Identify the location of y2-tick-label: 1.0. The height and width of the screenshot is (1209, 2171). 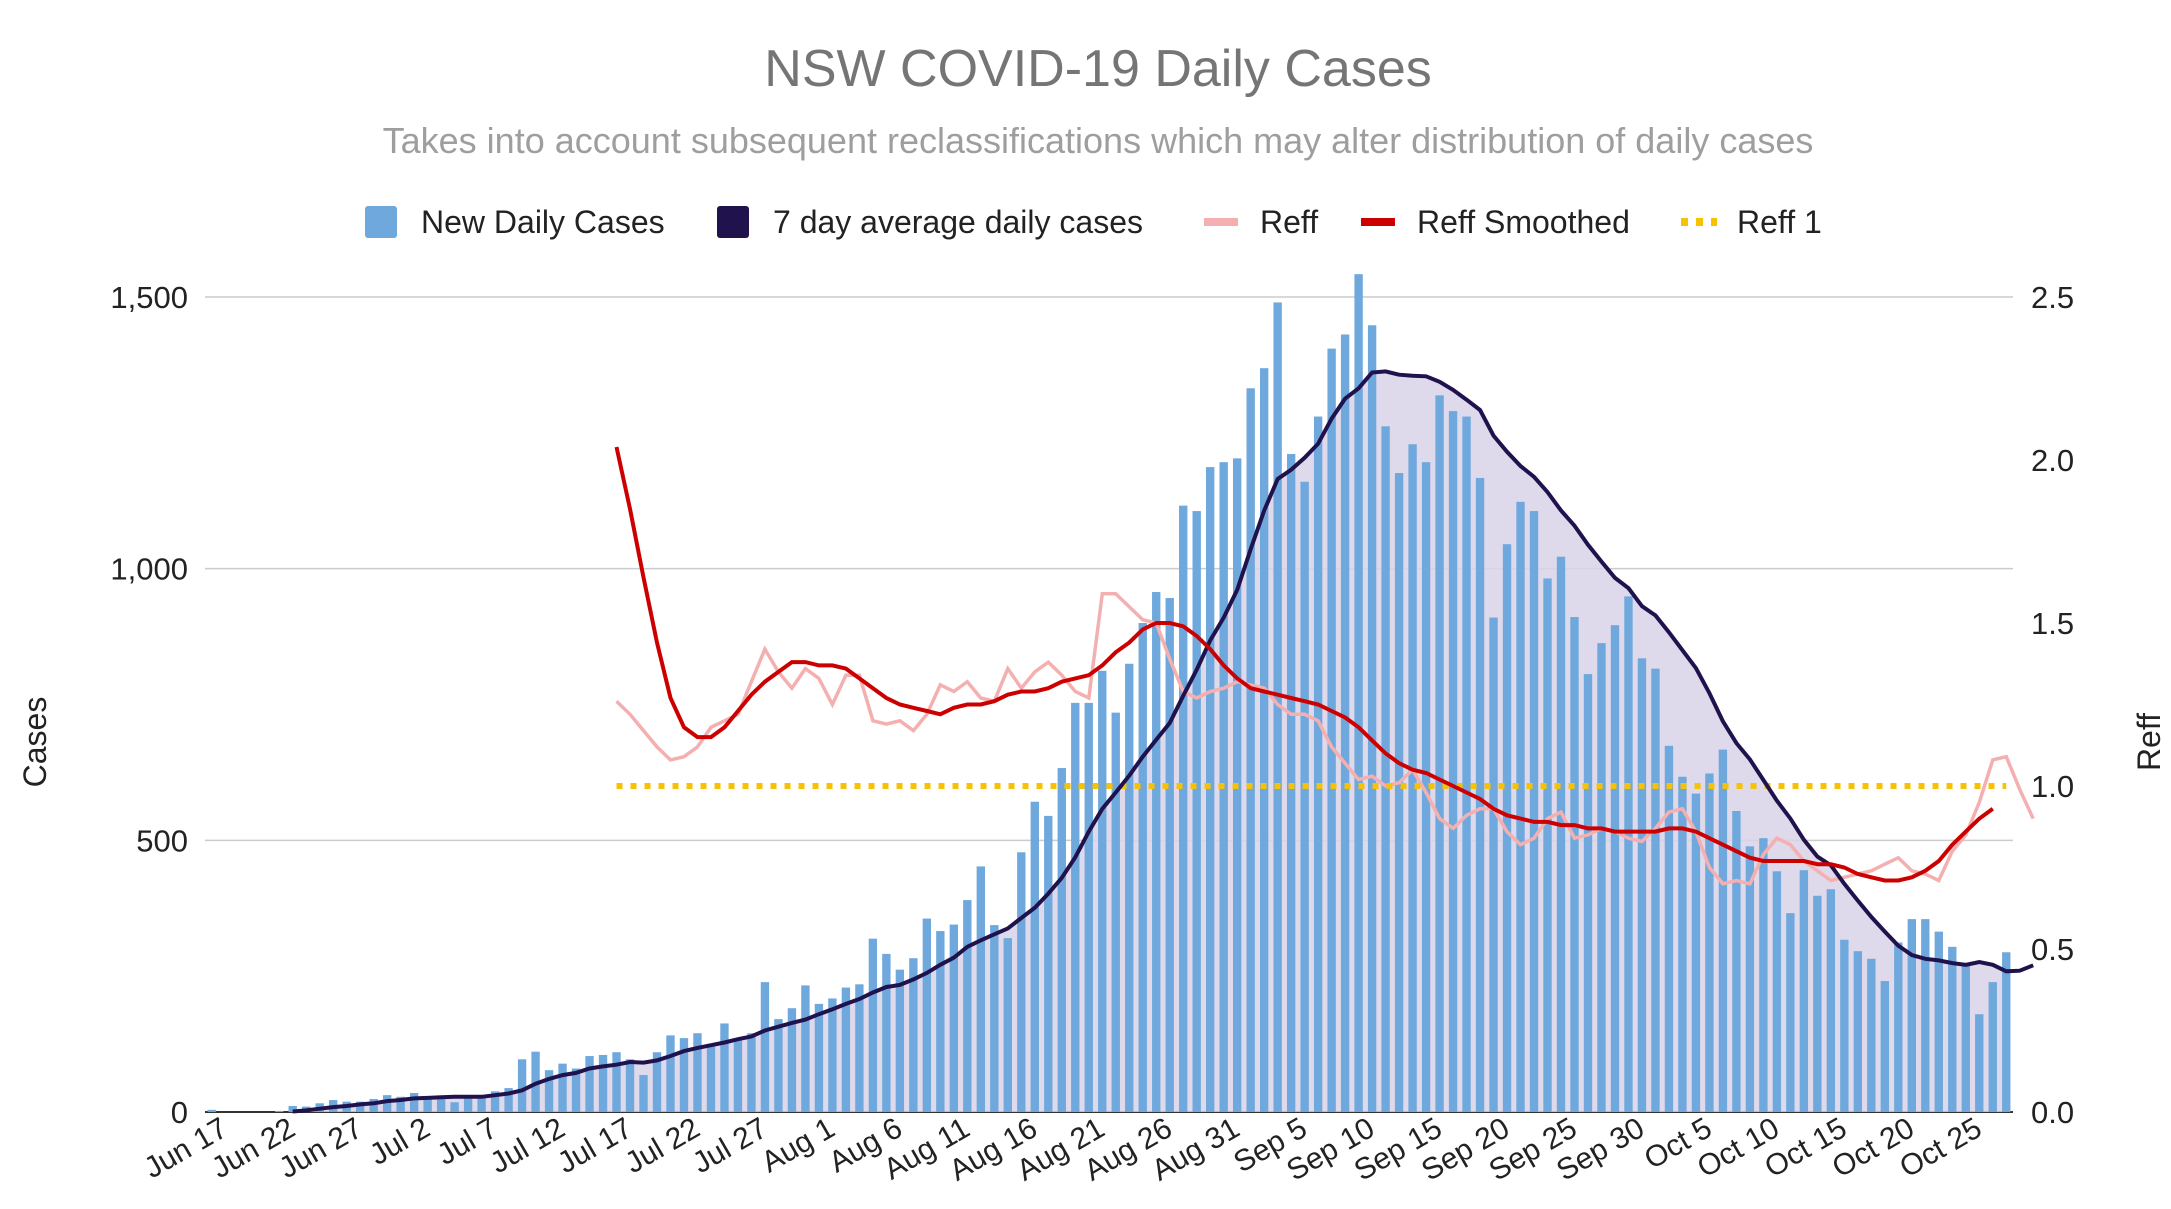
(2052, 786).